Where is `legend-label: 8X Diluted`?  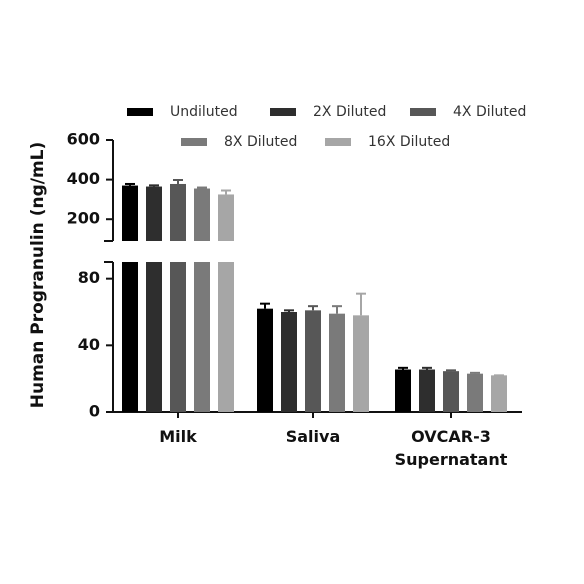 legend-label: 8X Diluted is located at coordinates (260, 142).